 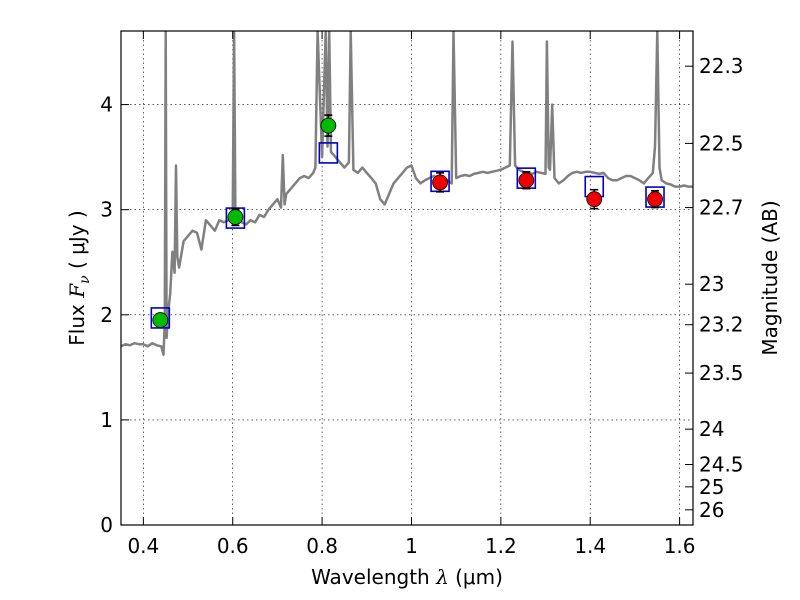 What do you see at coordinates (711, 487) in the screenshot?
I see `y2-tick-label: 25` at bounding box center [711, 487].